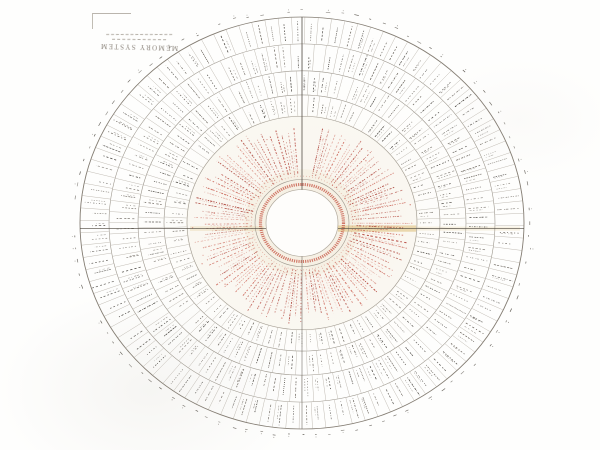 The width and height of the screenshot is (600, 450). Describe the element at coordinates (111, 21) in the screenshot. I see `page-corner-mark` at that location.